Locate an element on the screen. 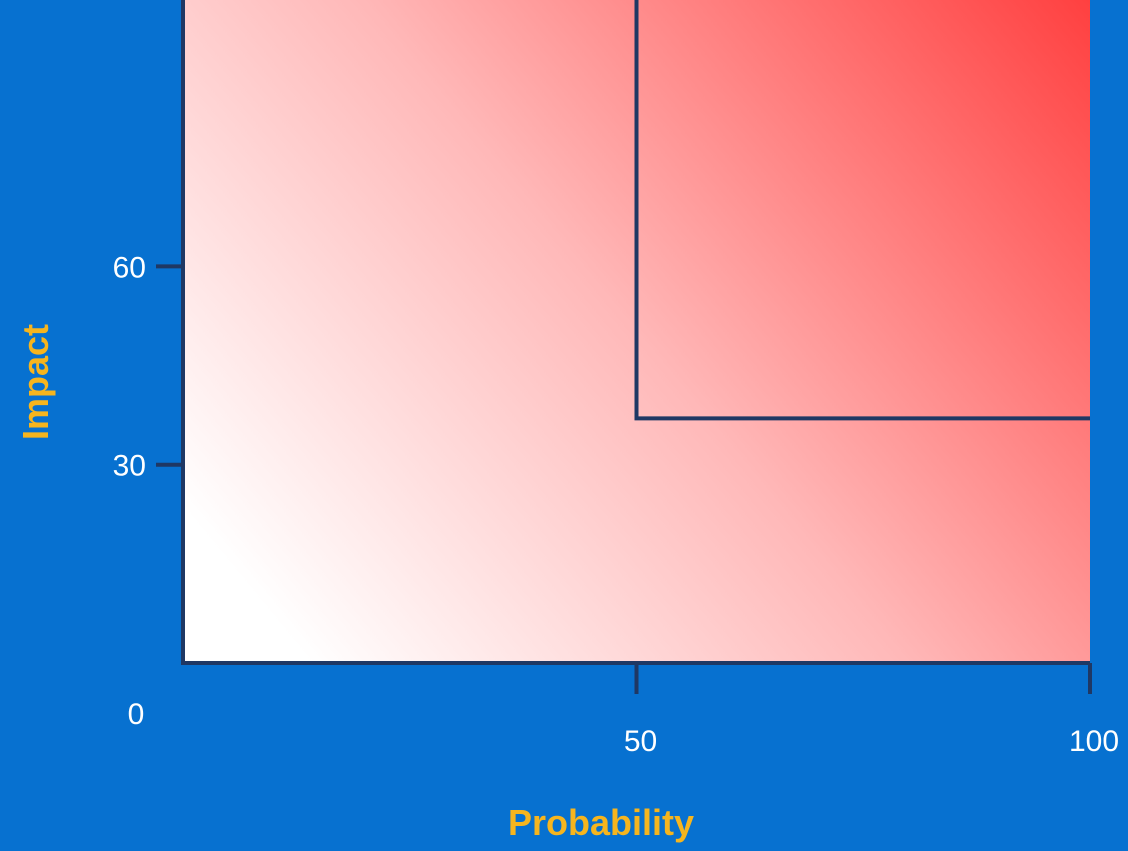 Image resolution: width=1128 pixels, height=851 pixels. x-axis-title: Probability is located at coordinates (601, 822).